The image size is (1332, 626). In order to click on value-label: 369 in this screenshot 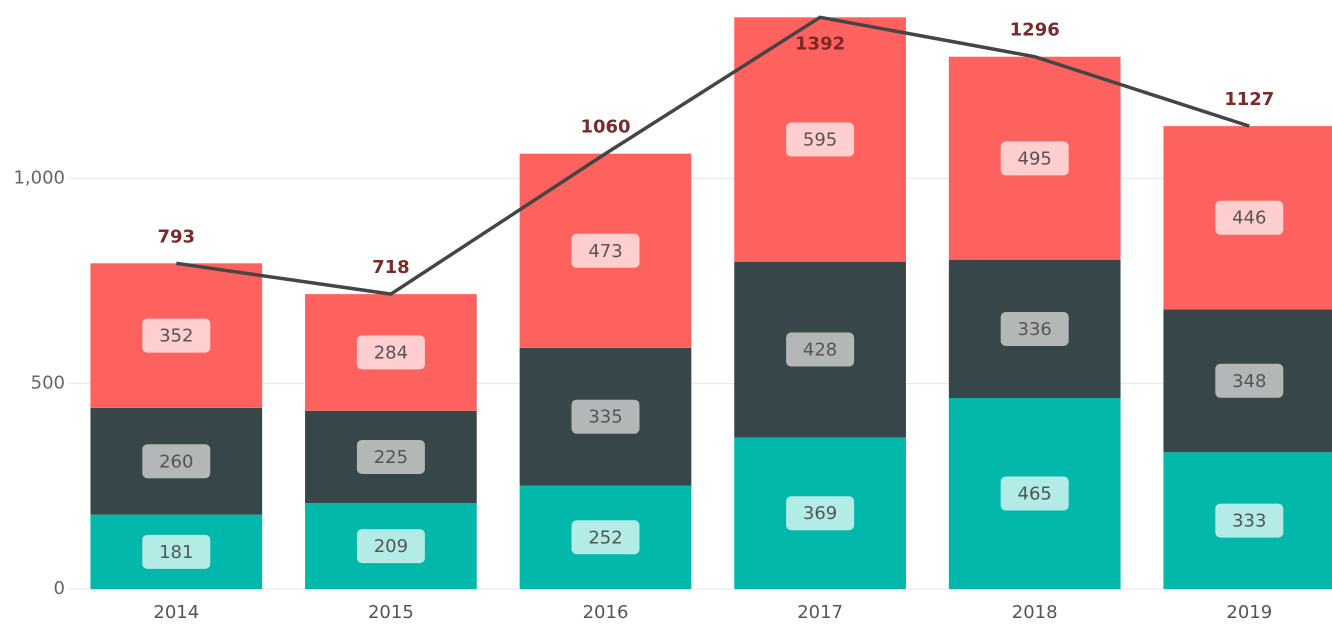, I will do `click(820, 513)`.